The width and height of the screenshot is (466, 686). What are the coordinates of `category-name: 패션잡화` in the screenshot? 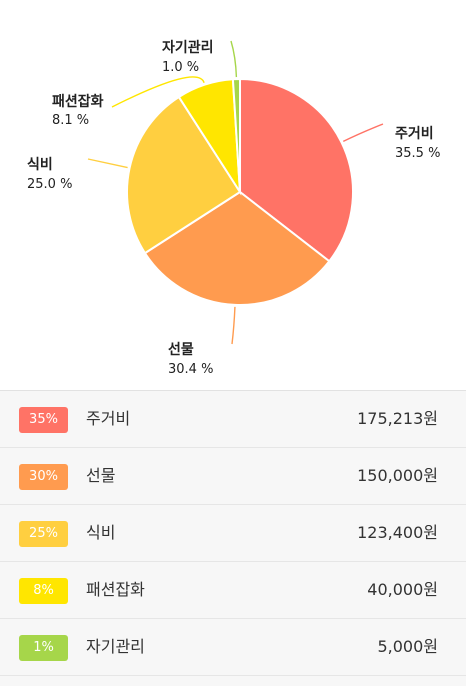 It's located at (115, 589).